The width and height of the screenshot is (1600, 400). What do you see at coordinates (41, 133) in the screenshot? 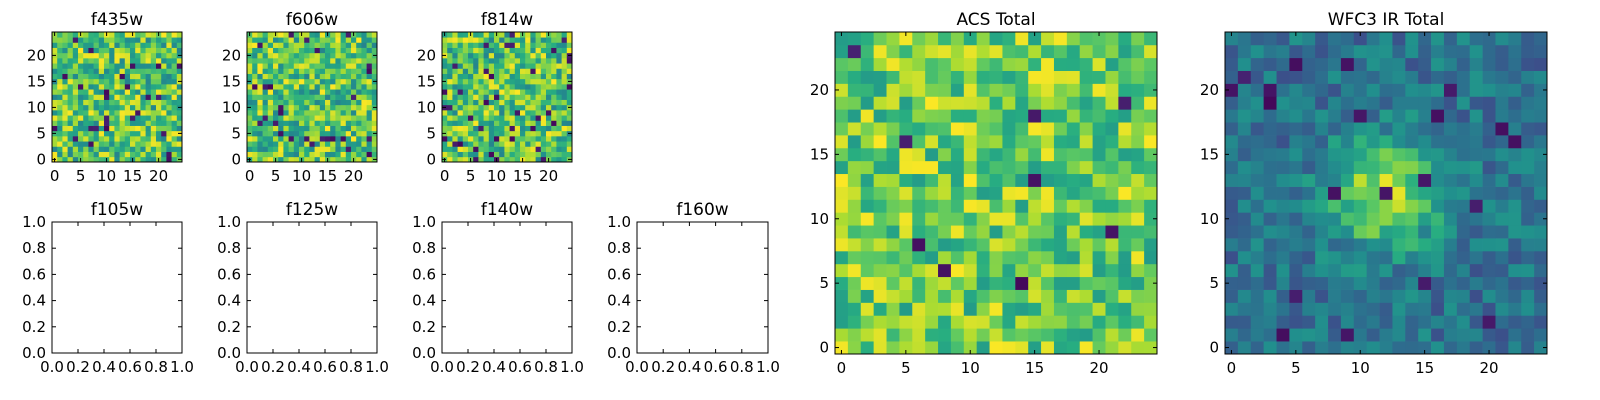
I see `y-tick-label: 5` at bounding box center [41, 133].